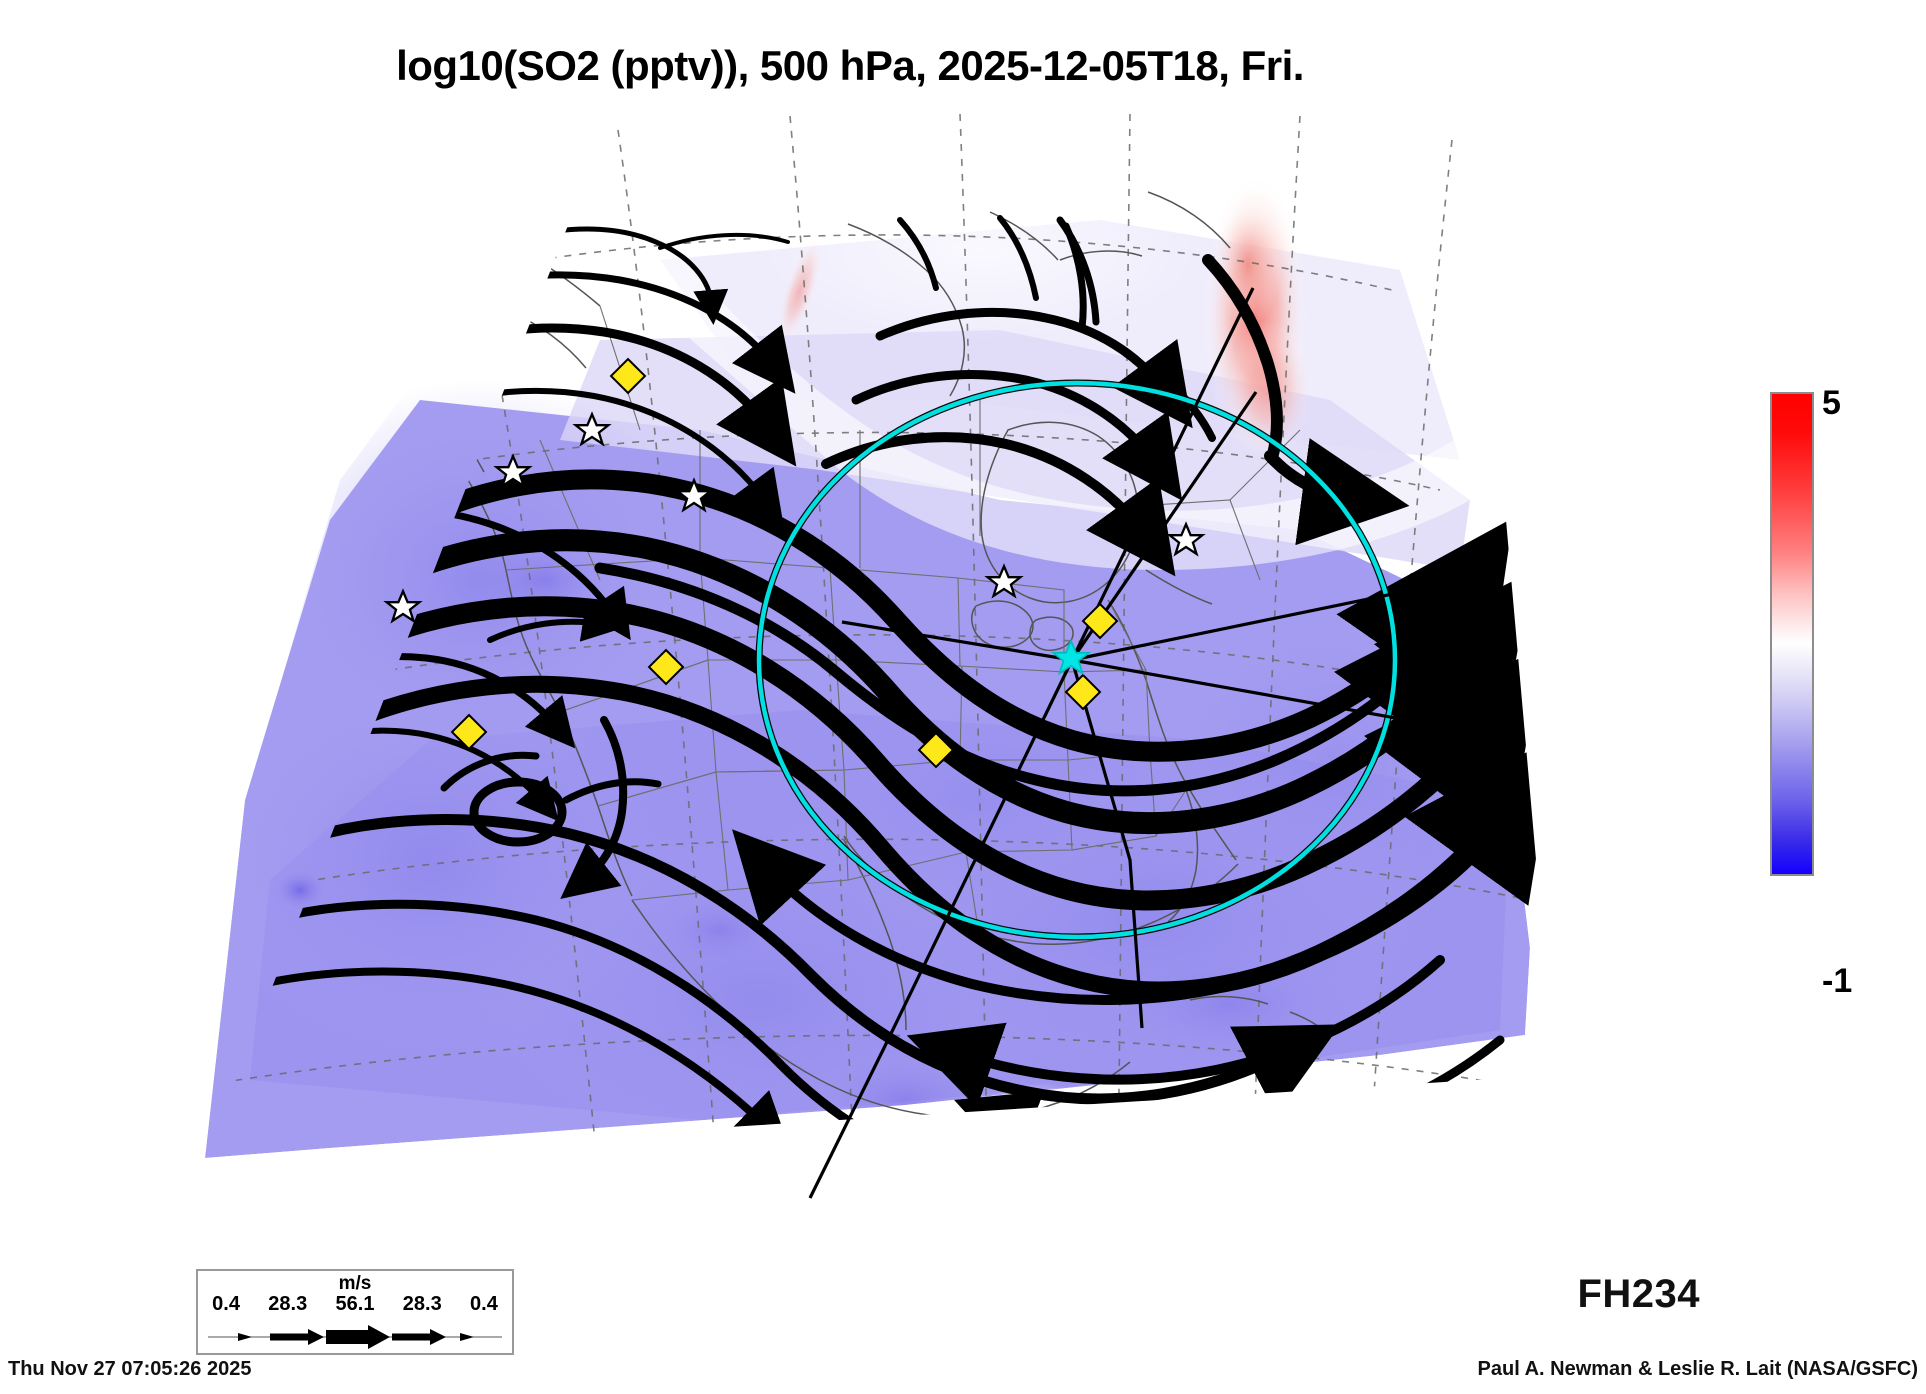 The image size is (1926, 1394). What do you see at coordinates (1792, 634) in the screenshot?
I see `colorbar` at bounding box center [1792, 634].